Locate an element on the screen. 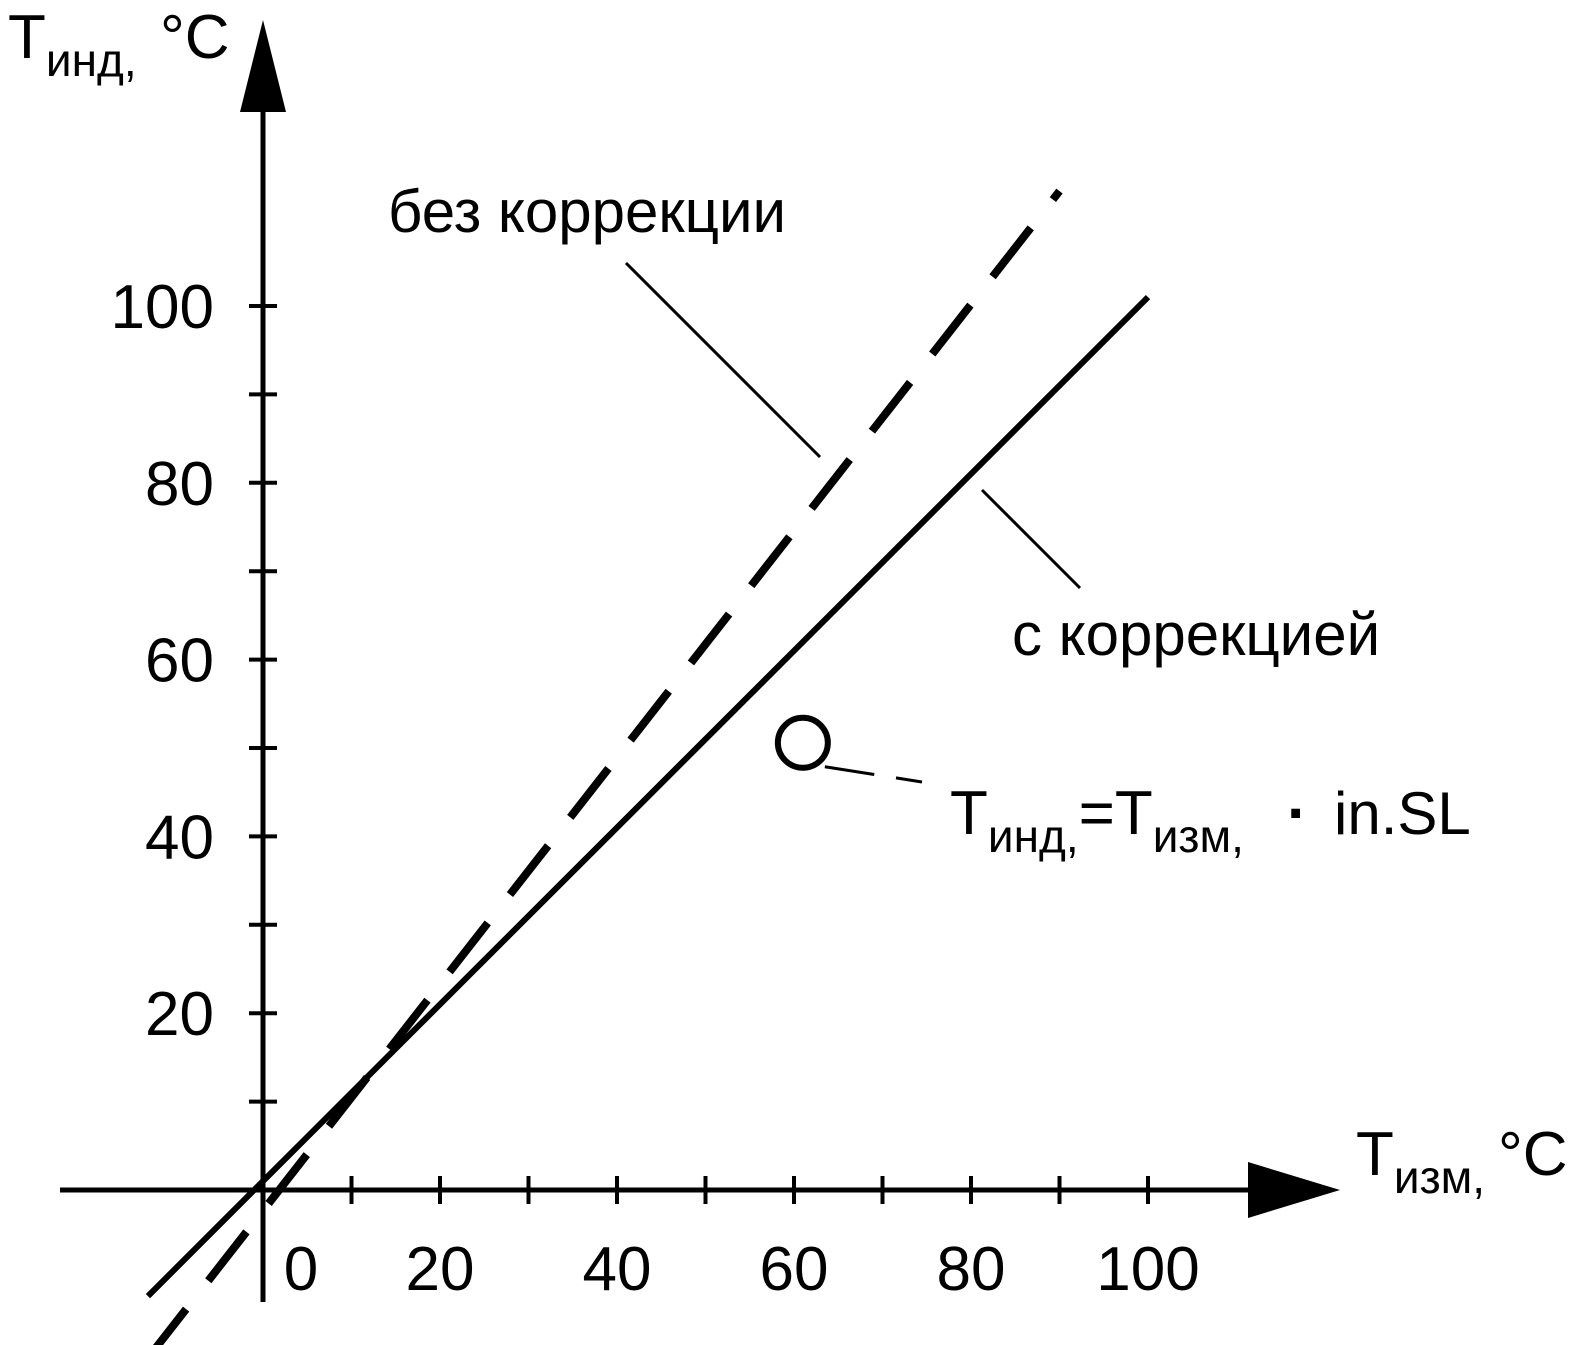  x-tick-label: 80 is located at coordinates (971, 1269).